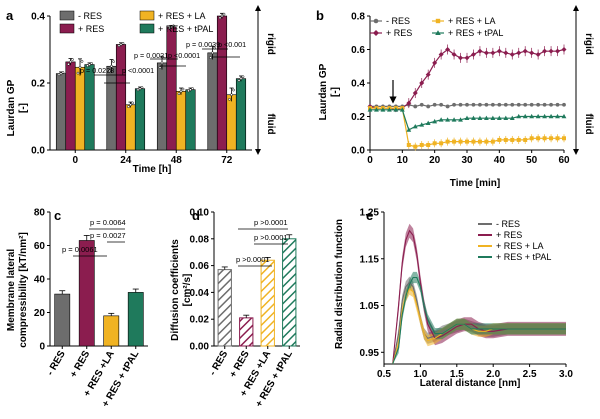 Image resolution: width=600 pixels, height=419 pixels. Describe the element at coordinates (479, 320) in the screenshot. I see `band-neg_res` at that location.